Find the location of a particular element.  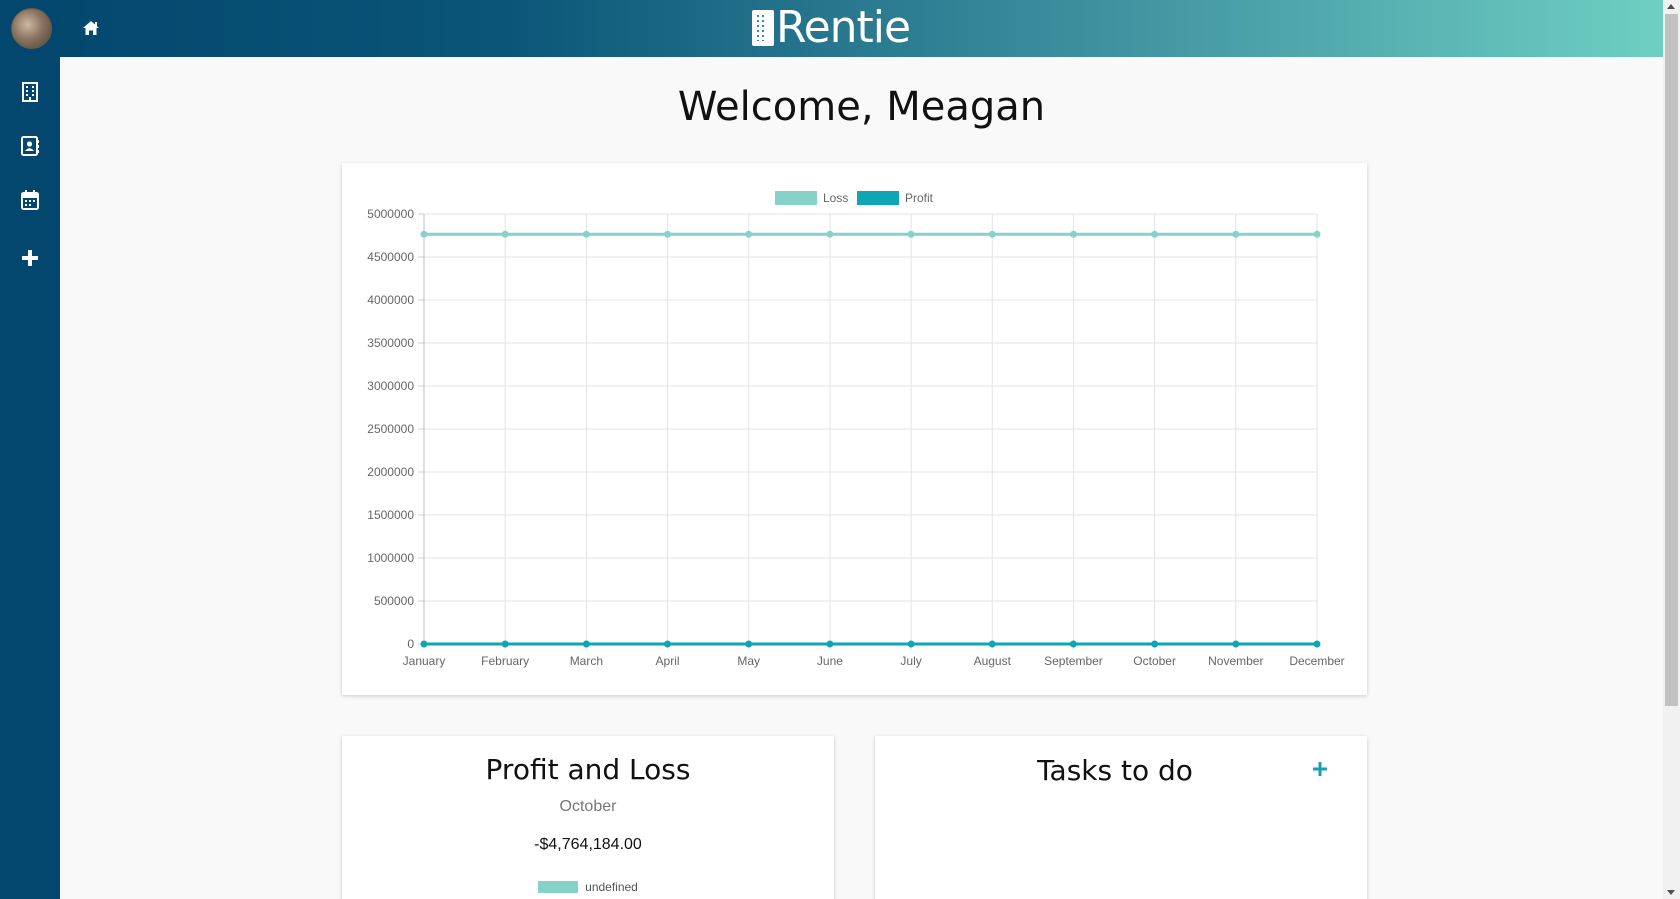

home-button is located at coordinates (91, 28).